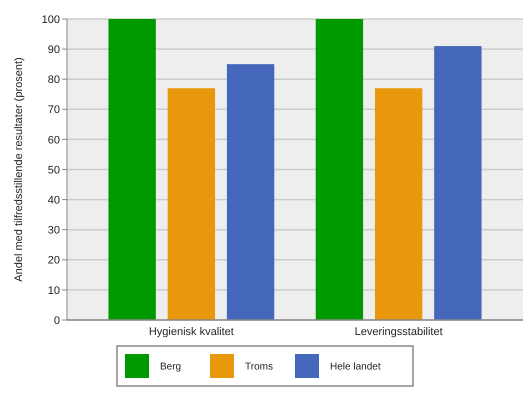 This screenshot has width=523, height=401. I want to click on legend-label: Troms, so click(259, 367).